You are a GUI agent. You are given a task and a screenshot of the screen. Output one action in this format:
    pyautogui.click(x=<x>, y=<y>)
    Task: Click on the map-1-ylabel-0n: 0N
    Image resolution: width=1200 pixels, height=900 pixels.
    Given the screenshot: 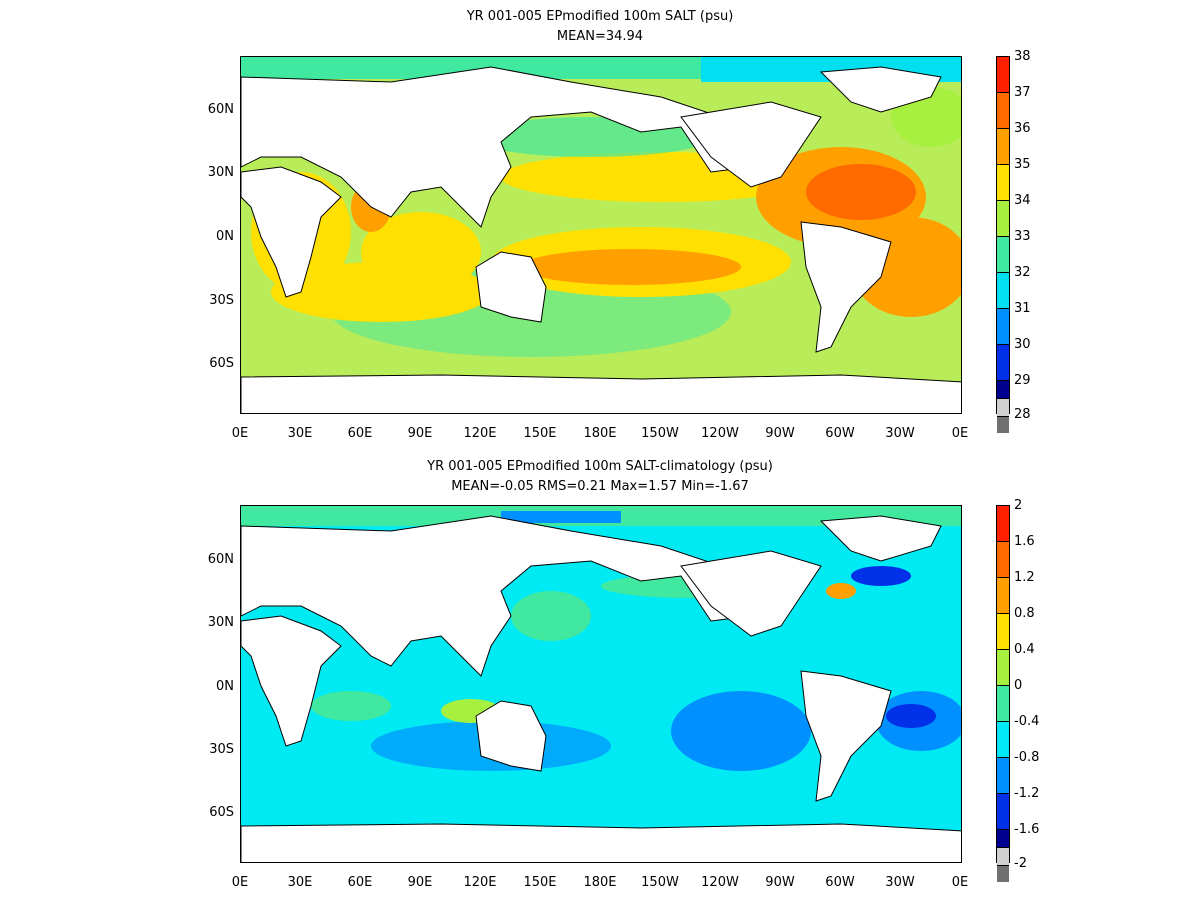 What is the action you would take?
    pyautogui.click(x=225, y=236)
    